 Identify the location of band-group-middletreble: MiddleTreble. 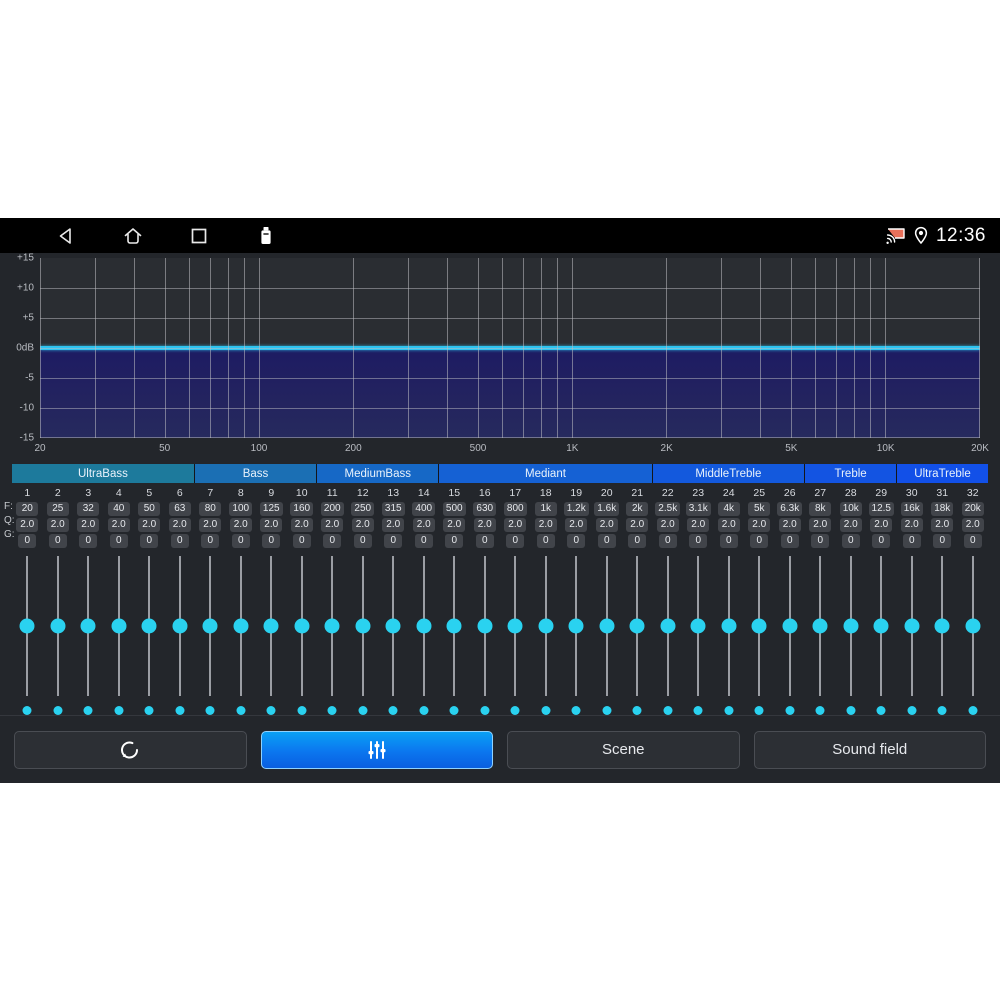
(729, 473).